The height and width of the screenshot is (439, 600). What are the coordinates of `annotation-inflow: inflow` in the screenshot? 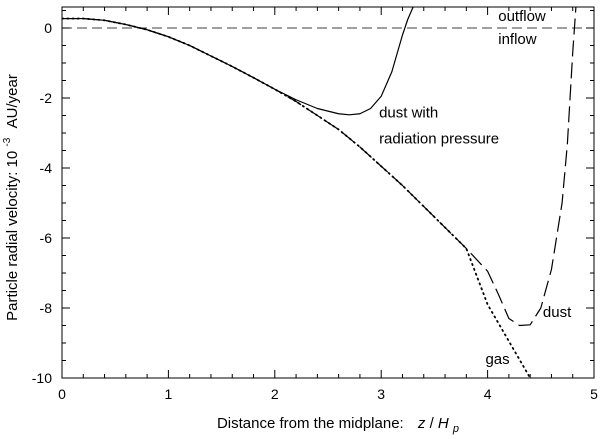 It's located at (517, 39).